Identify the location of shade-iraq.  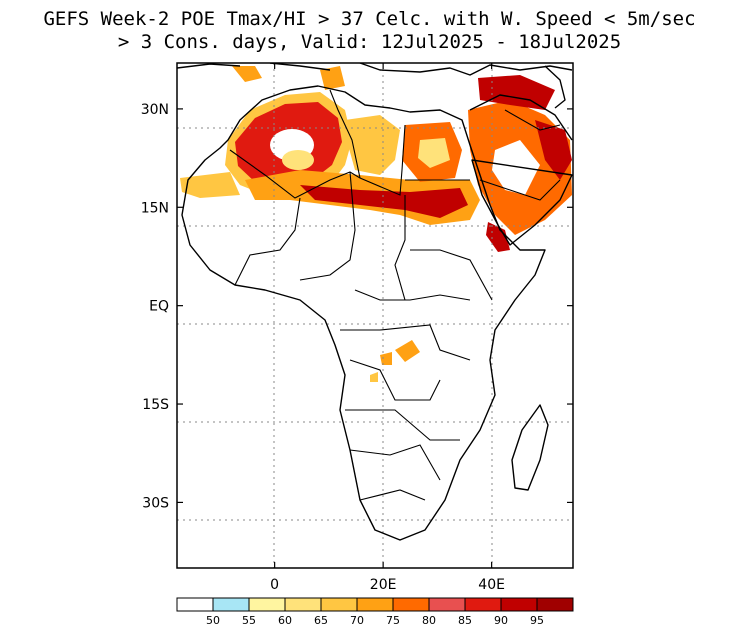
(516, 92).